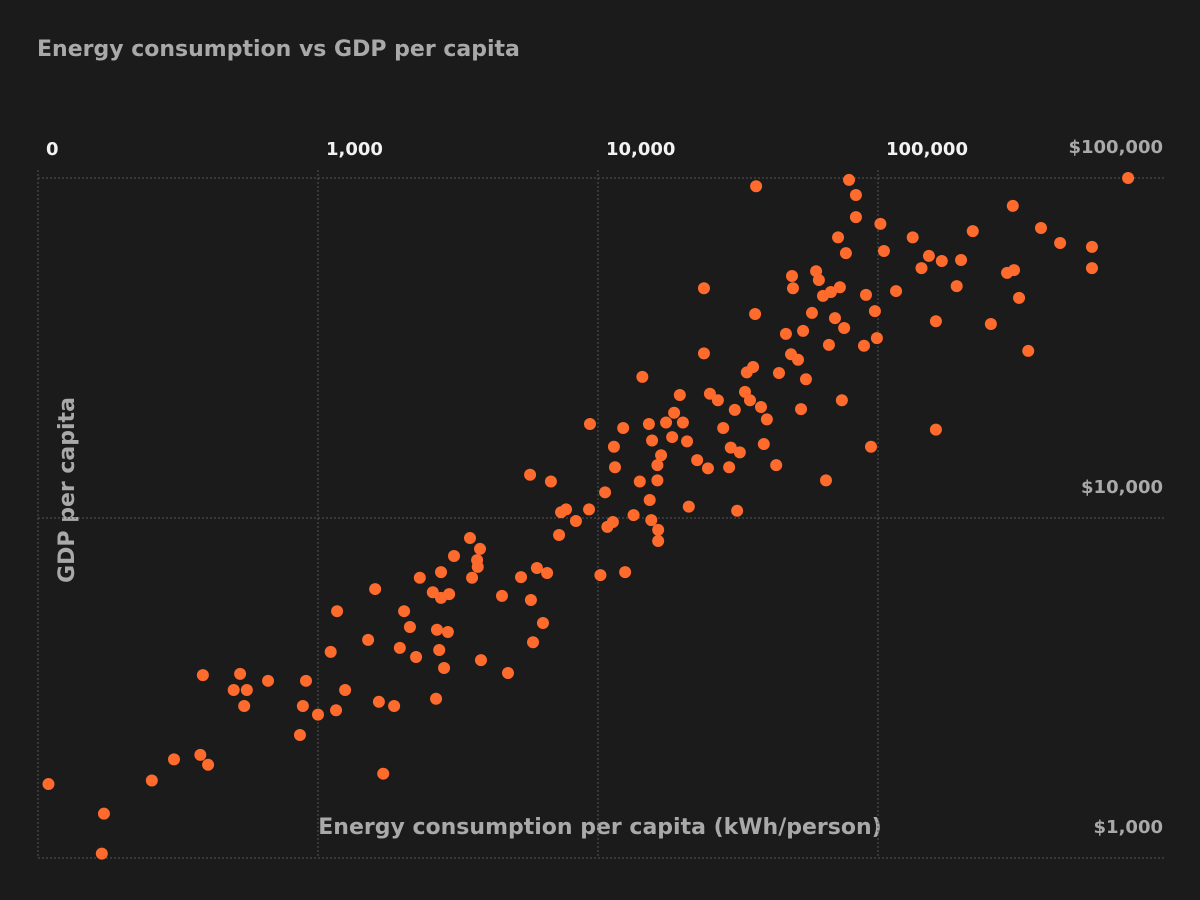 The image size is (1200, 900). I want to click on x-tick-label: 0, so click(52, 149).